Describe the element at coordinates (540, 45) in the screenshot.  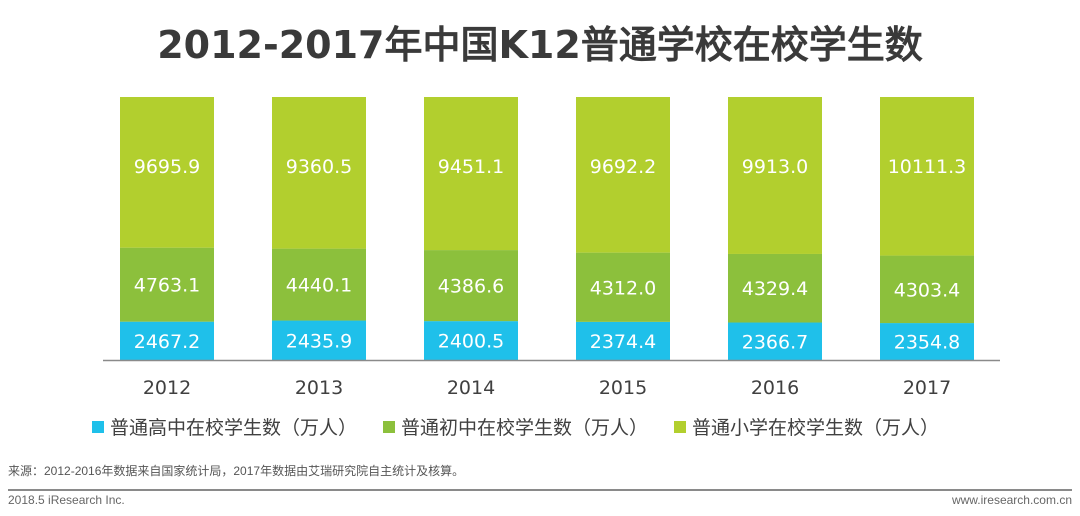
I see `chart-title: 2012-2017年中国K12普通学校在校学生数` at that location.